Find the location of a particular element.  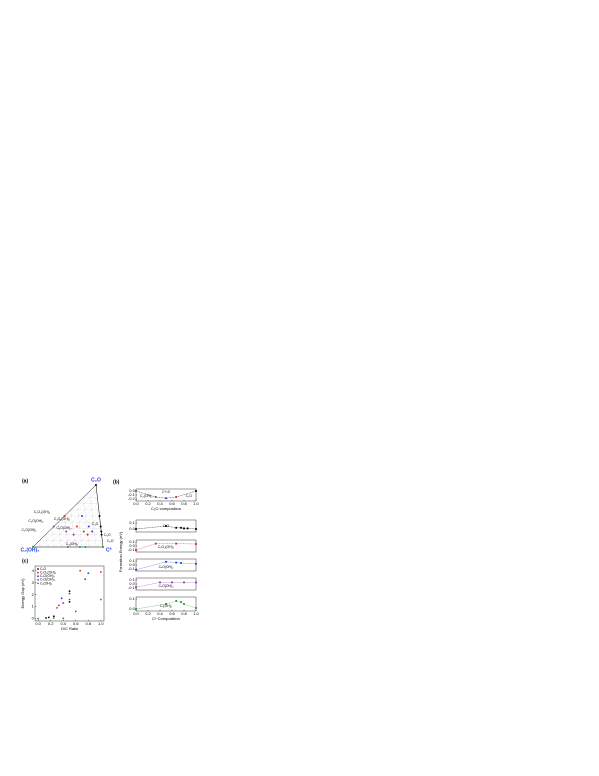

x-tick-label: 1.0 is located at coordinates (196, 613).